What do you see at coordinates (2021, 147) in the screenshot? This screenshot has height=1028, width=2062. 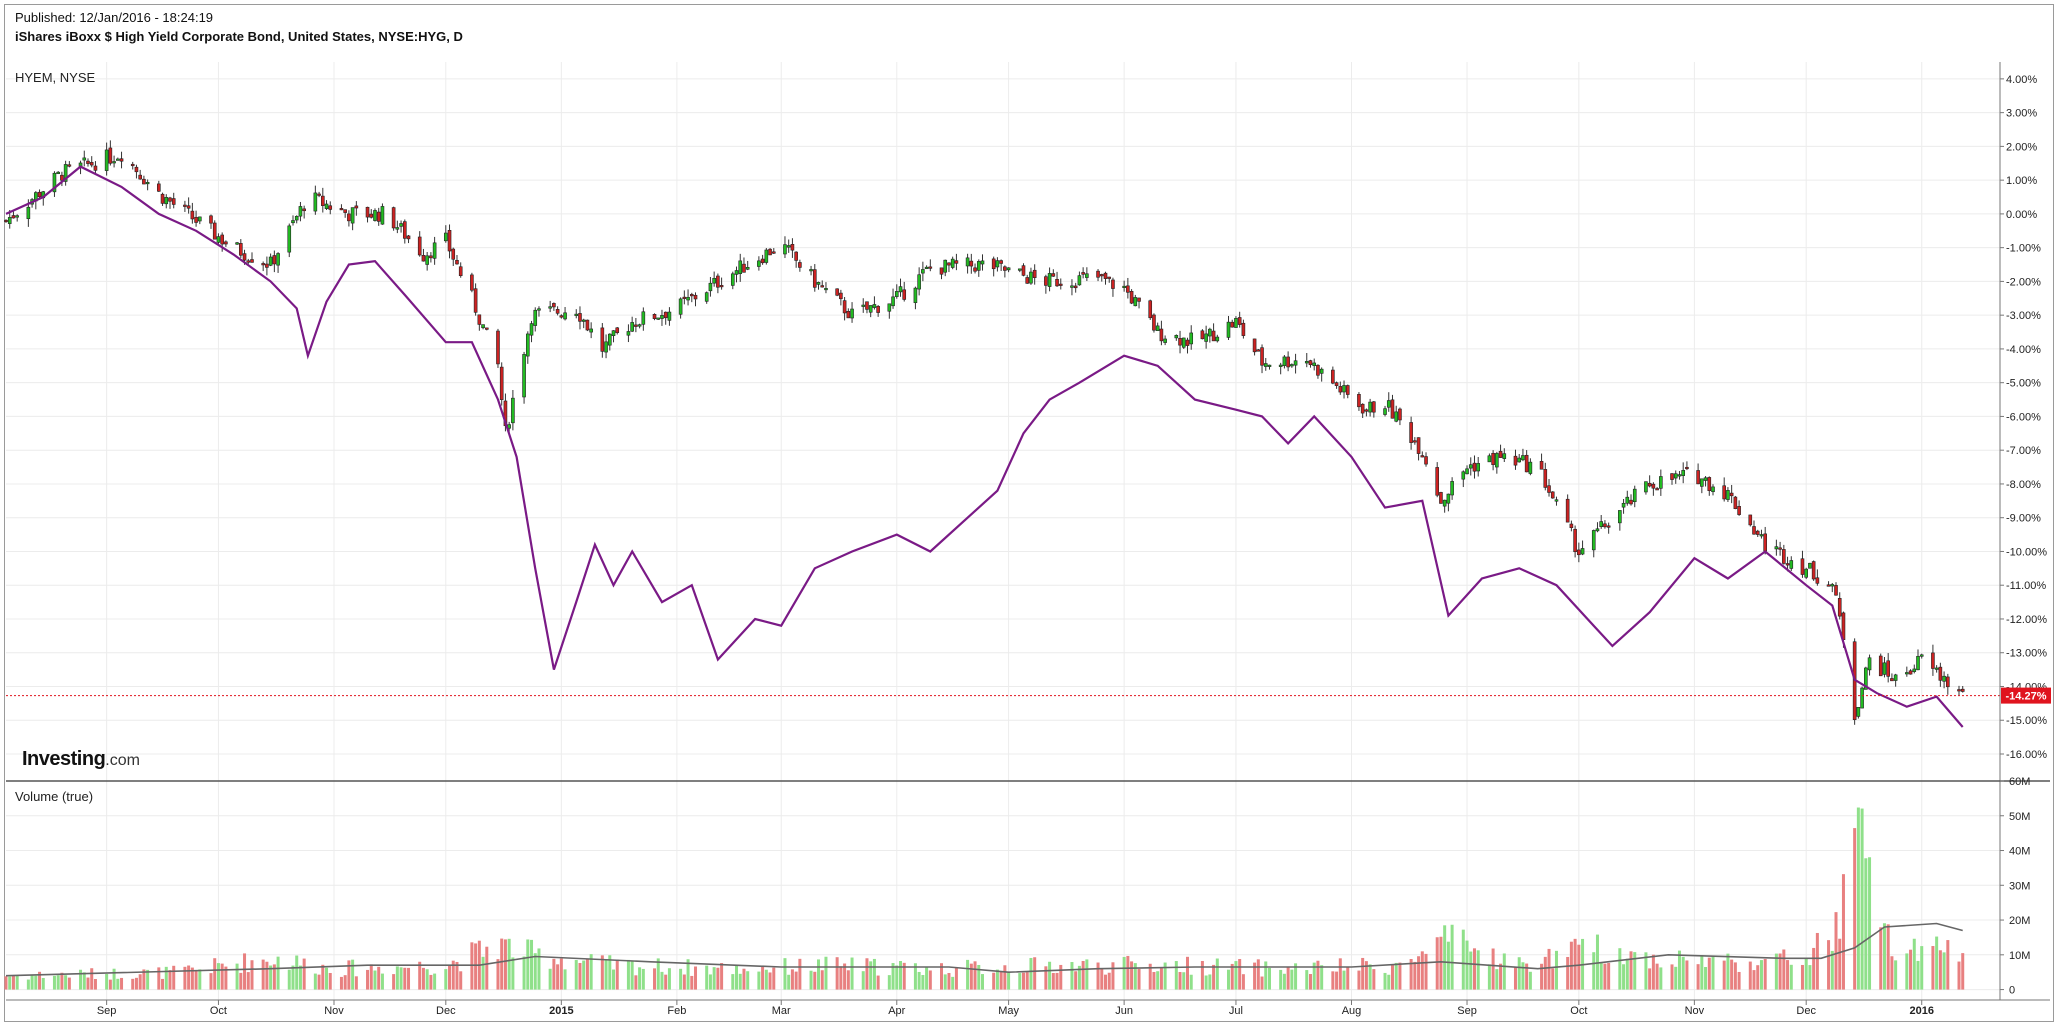 I see `y-tick-label: 2.00%` at bounding box center [2021, 147].